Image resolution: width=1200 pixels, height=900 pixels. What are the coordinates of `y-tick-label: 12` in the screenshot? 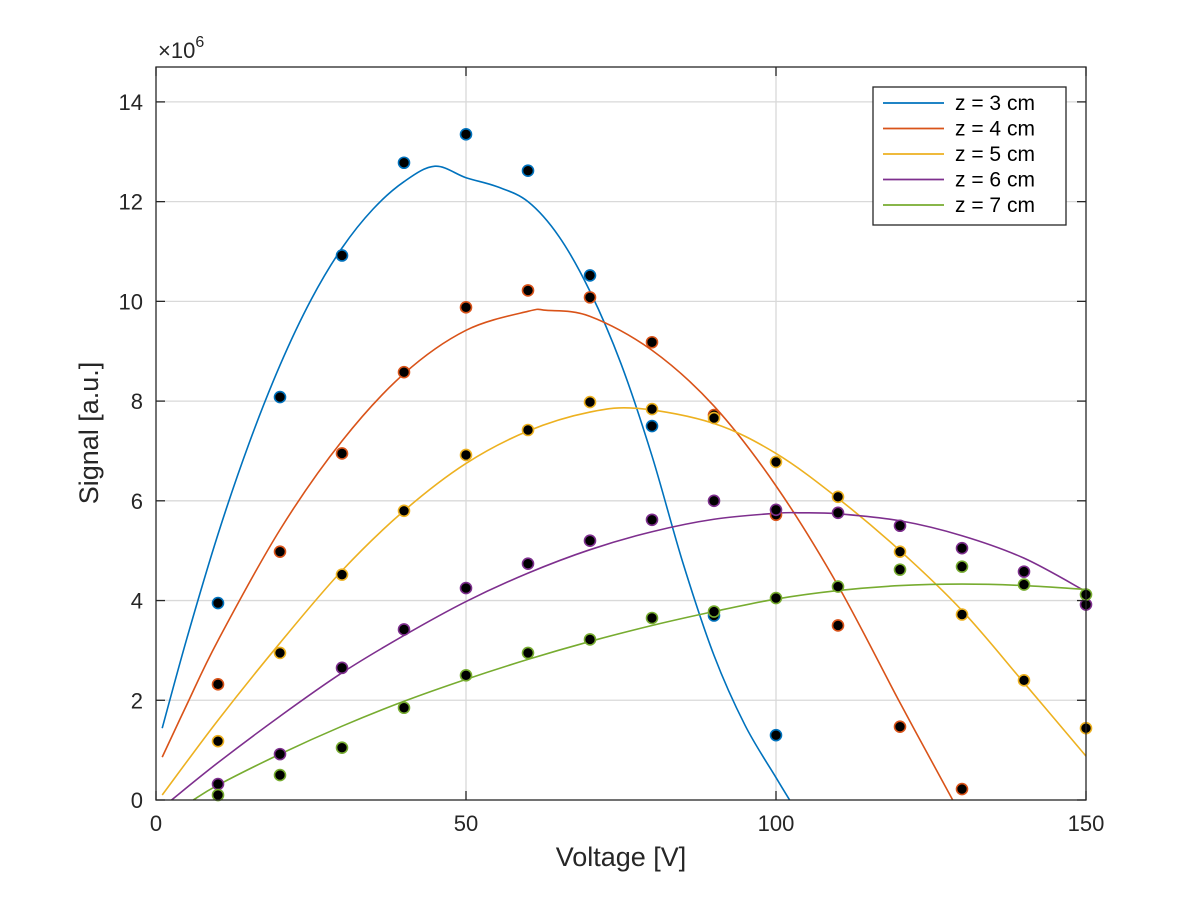 It's located at (131, 202).